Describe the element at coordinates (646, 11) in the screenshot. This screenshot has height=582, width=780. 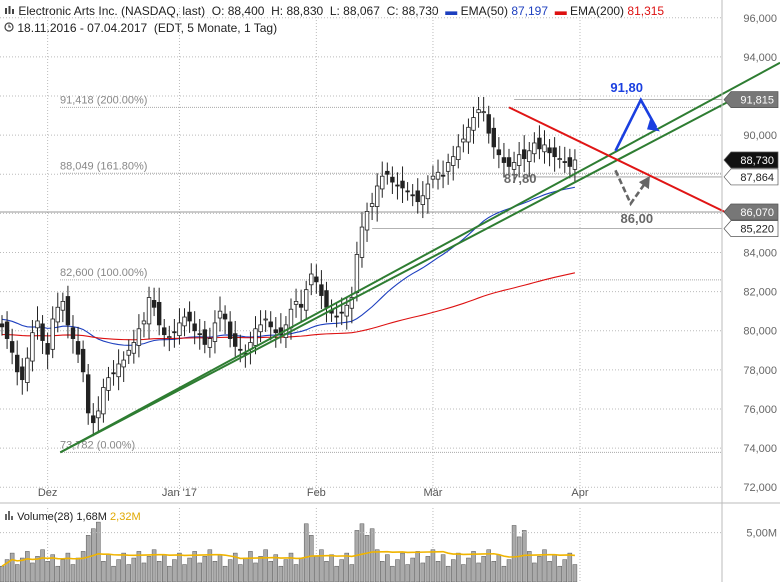
I see `ema200-value: 81,315` at that location.